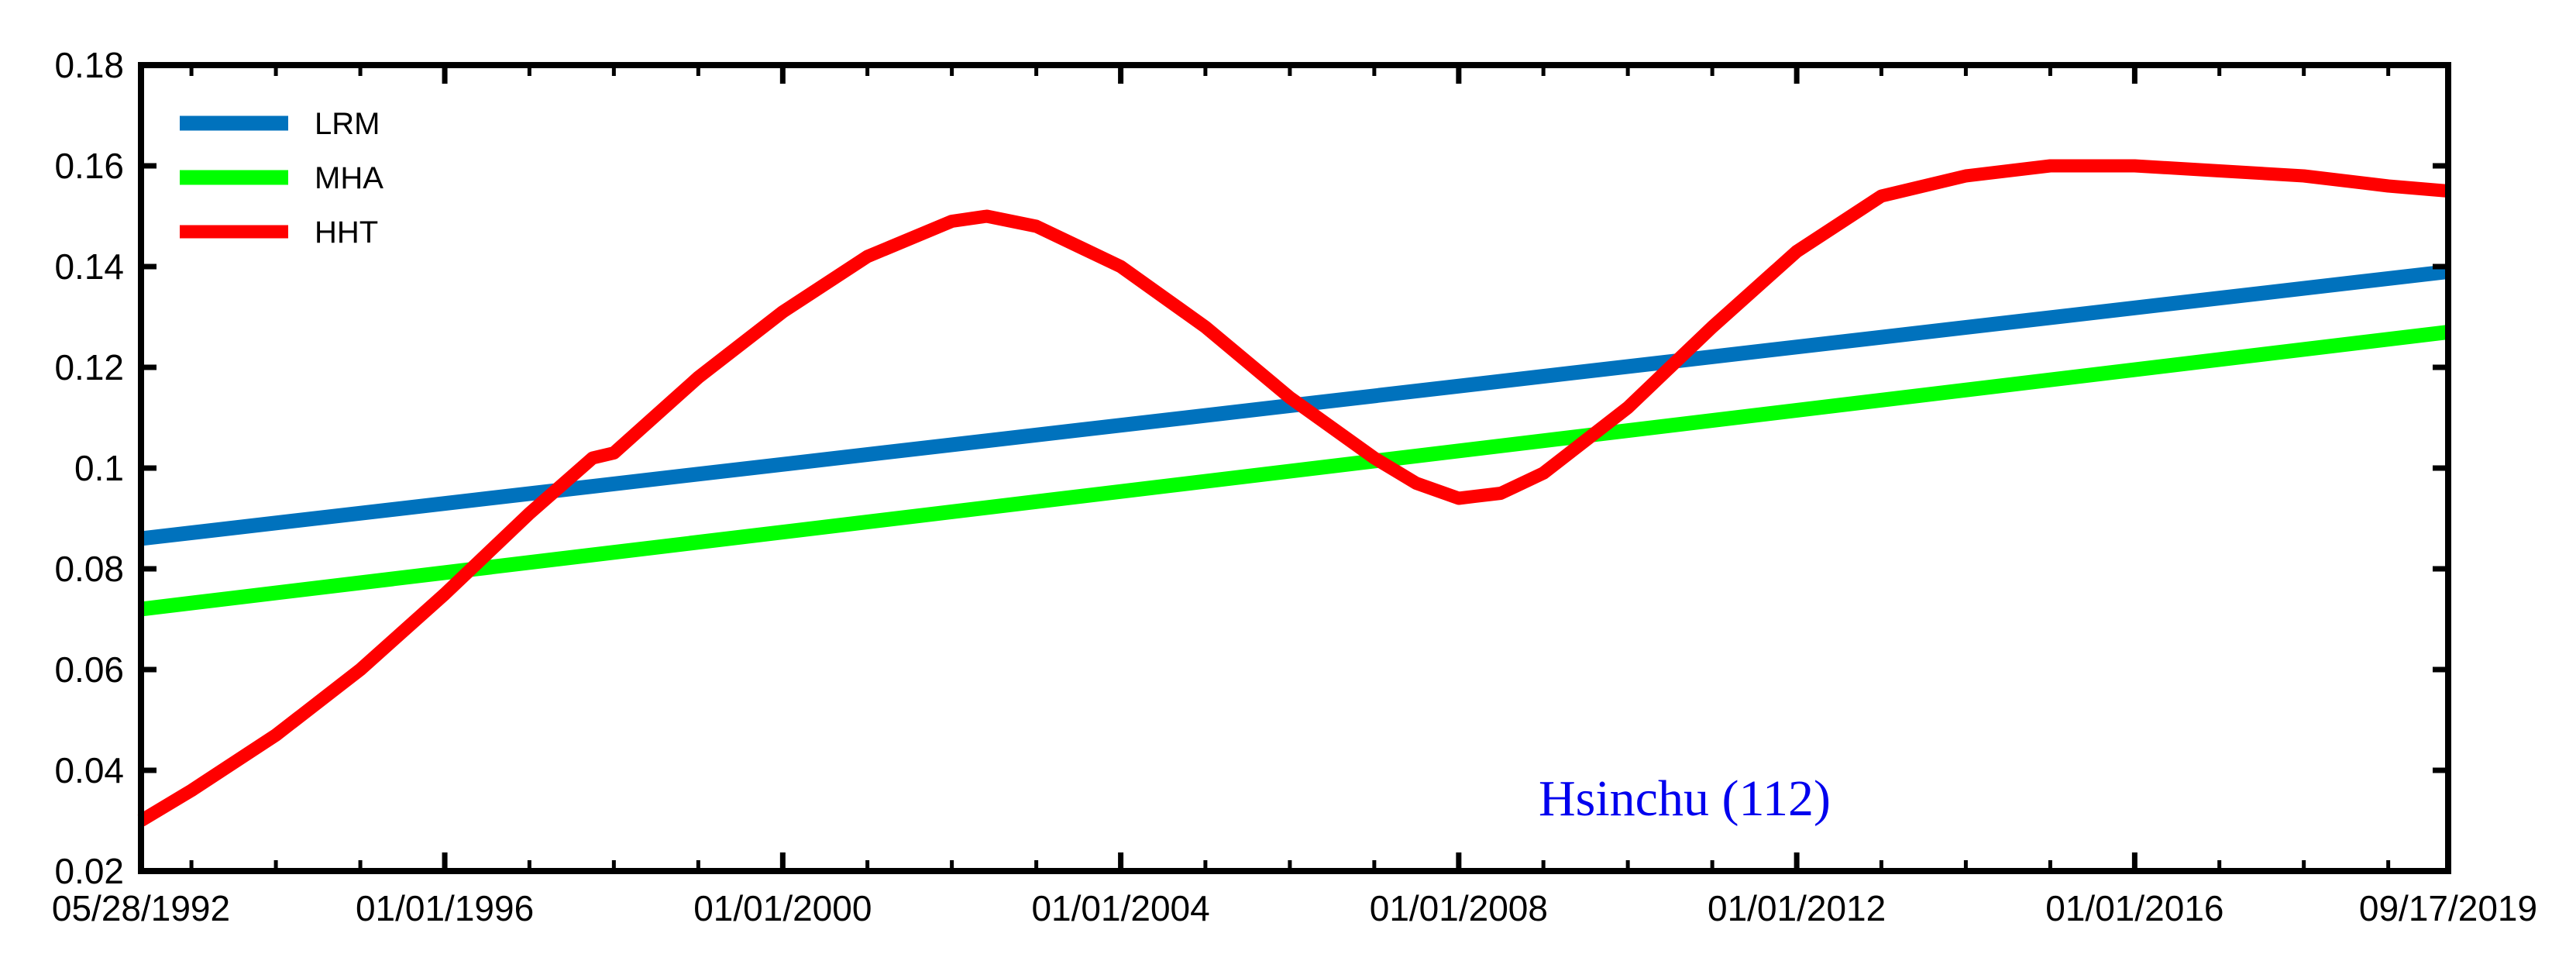  I want to click on legend: LRM MHA HHT, so click(281, 178).